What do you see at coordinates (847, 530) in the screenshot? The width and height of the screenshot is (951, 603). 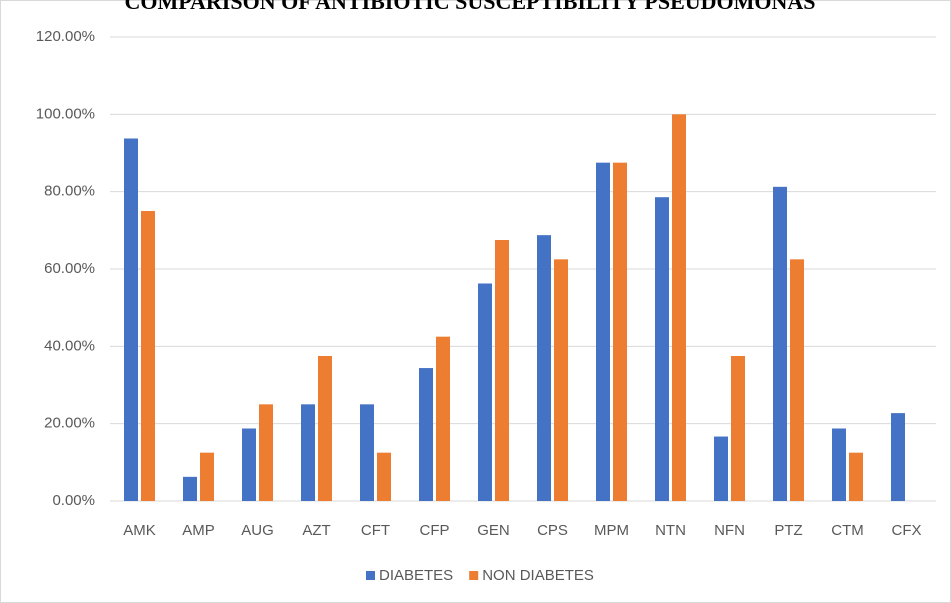 I see `x-tick-label: CTM` at bounding box center [847, 530].